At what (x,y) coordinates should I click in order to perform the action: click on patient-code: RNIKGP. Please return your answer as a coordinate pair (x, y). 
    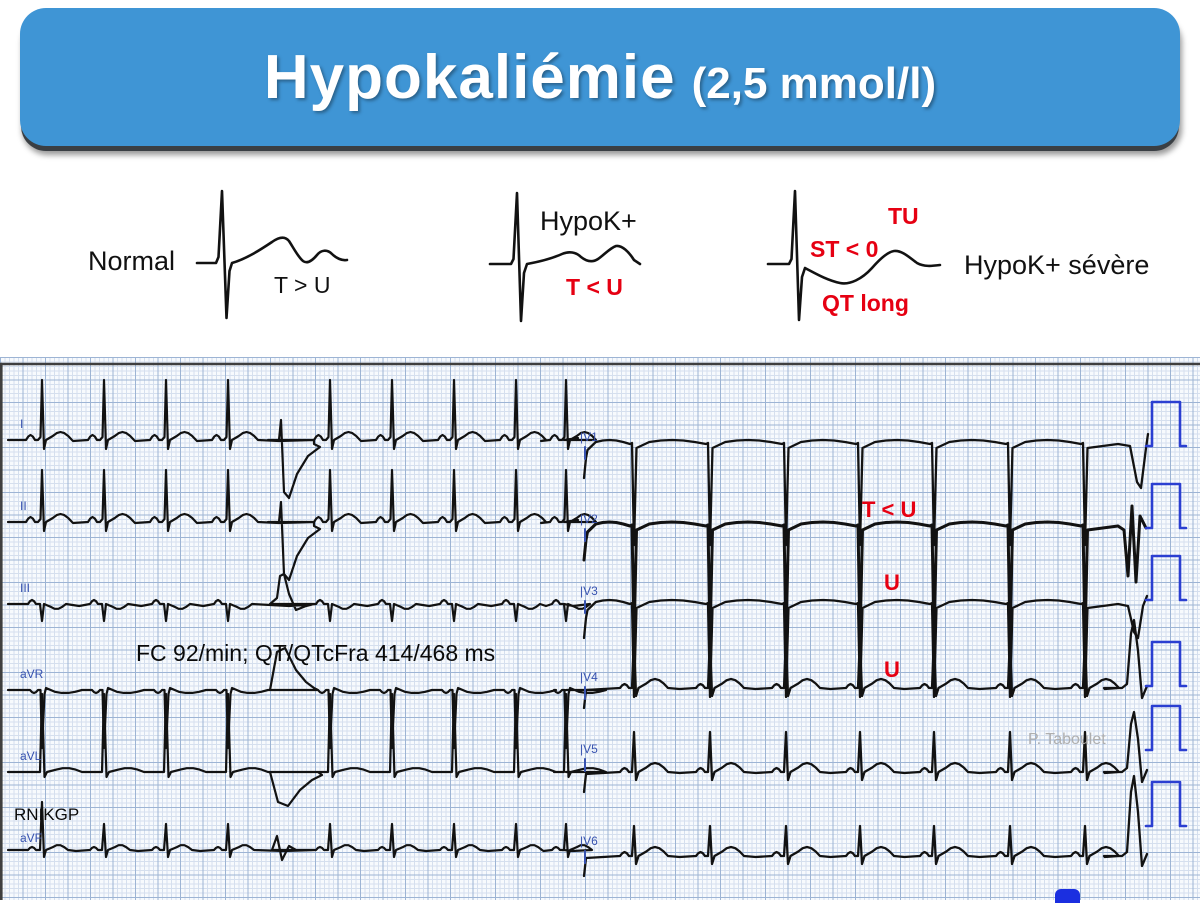
    Looking at the image, I should click on (47, 814).